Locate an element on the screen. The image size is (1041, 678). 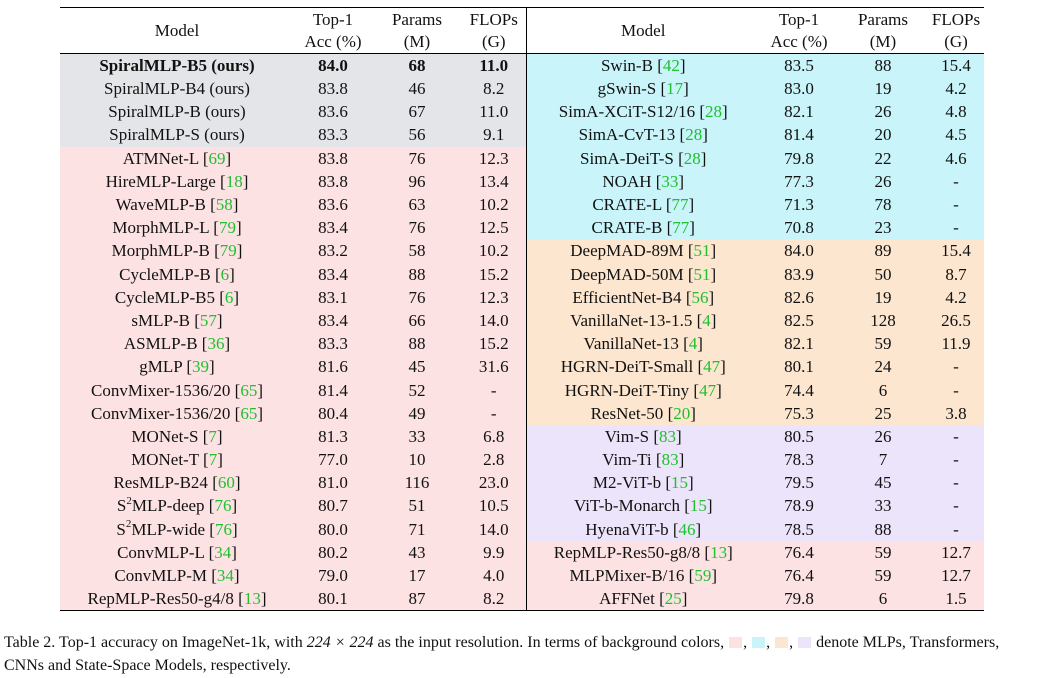
model-name-cell: ASMLP-B [36] is located at coordinates (177, 344).